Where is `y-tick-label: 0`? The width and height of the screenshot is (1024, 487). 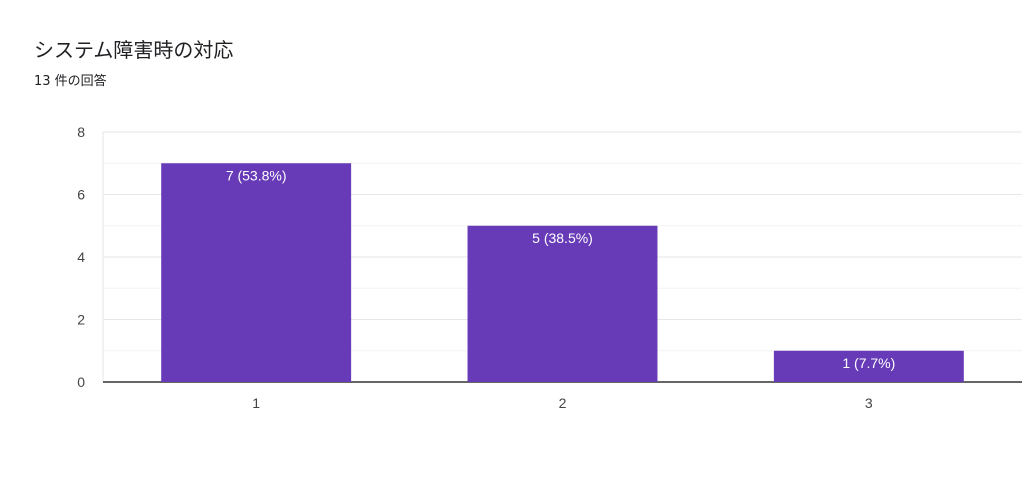
y-tick-label: 0 is located at coordinates (81, 382).